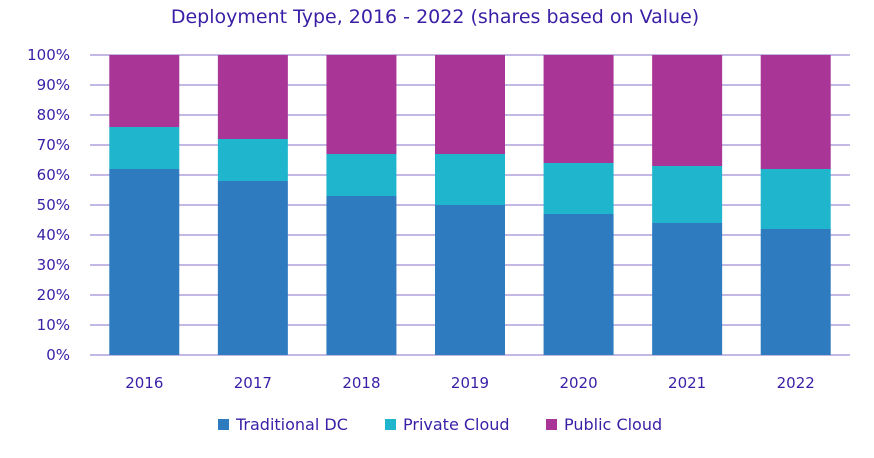 Image resolution: width=874 pixels, height=458 pixels. I want to click on legend-label: Traditional DC, so click(291, 424).